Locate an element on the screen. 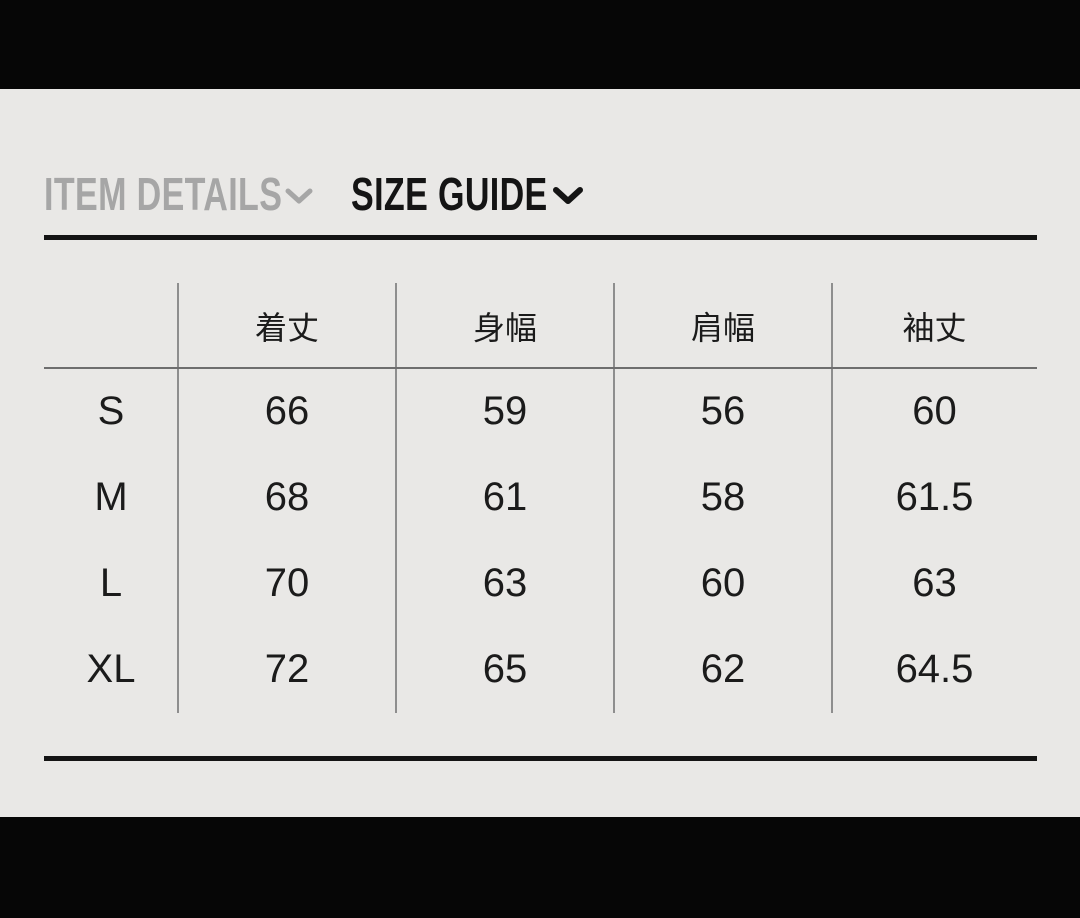  row-s-size-label: S is located at coordinates (111, 410).